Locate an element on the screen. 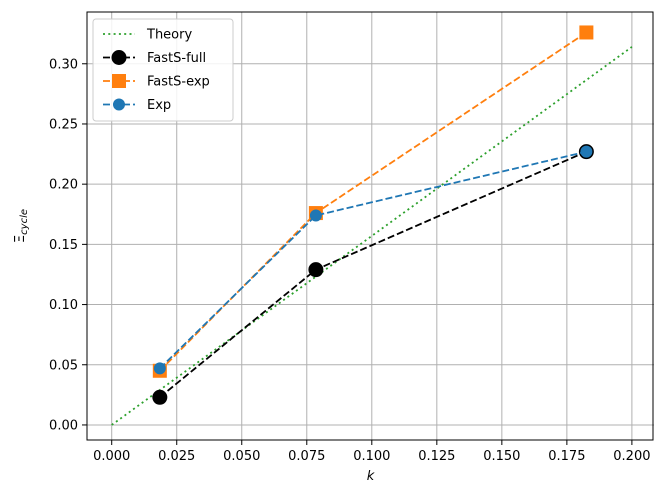 The height and width of the screenshot is (484, 654). y-tick-label: 0.25 is located at coordinates (63, 124).